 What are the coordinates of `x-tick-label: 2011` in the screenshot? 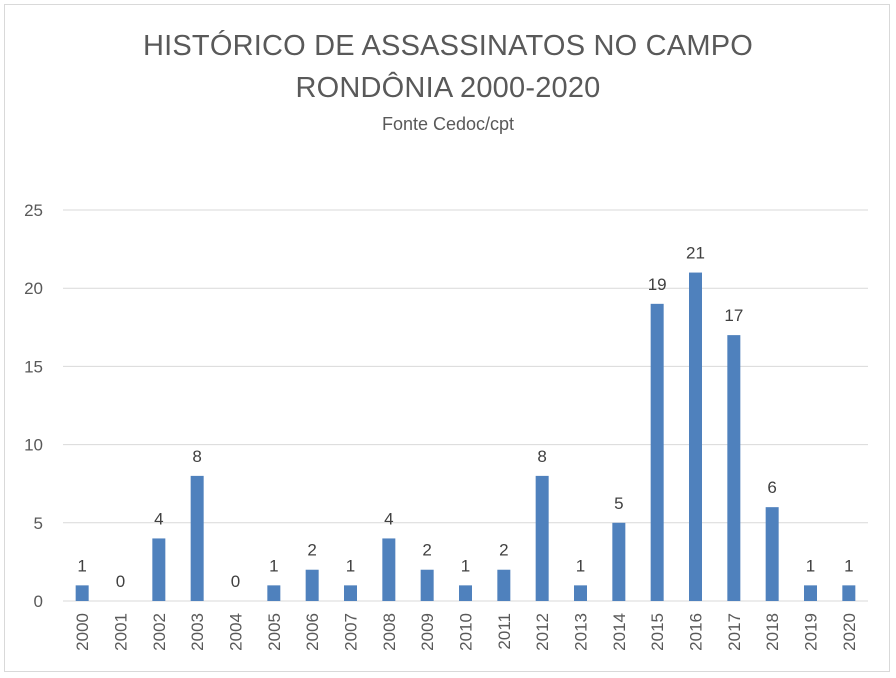 It's located at (504, 631).